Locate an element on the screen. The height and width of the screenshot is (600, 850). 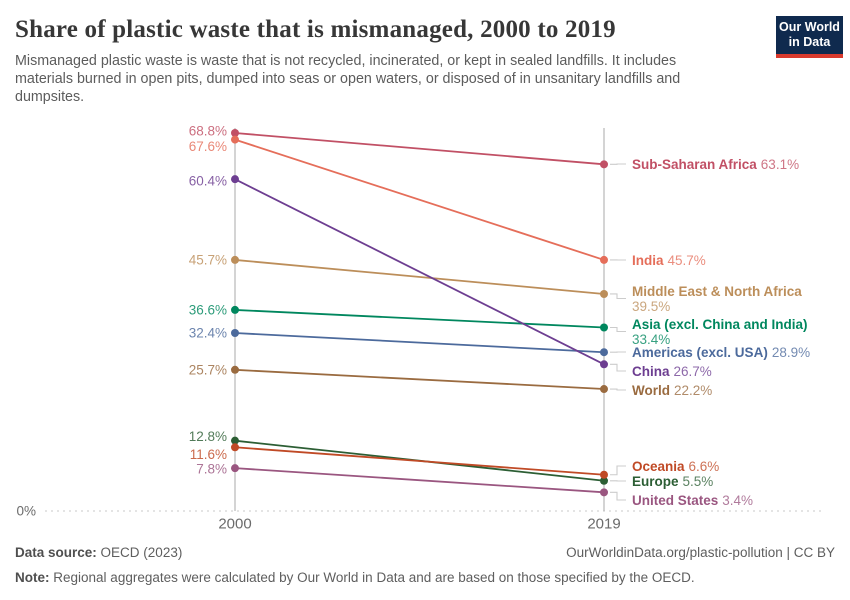
series-start-value-united-states: 7.8% is located at coordinates (211, 469).